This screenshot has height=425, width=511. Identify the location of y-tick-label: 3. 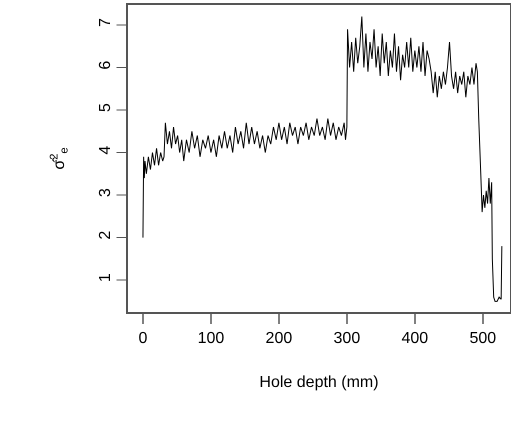
(105, 193).